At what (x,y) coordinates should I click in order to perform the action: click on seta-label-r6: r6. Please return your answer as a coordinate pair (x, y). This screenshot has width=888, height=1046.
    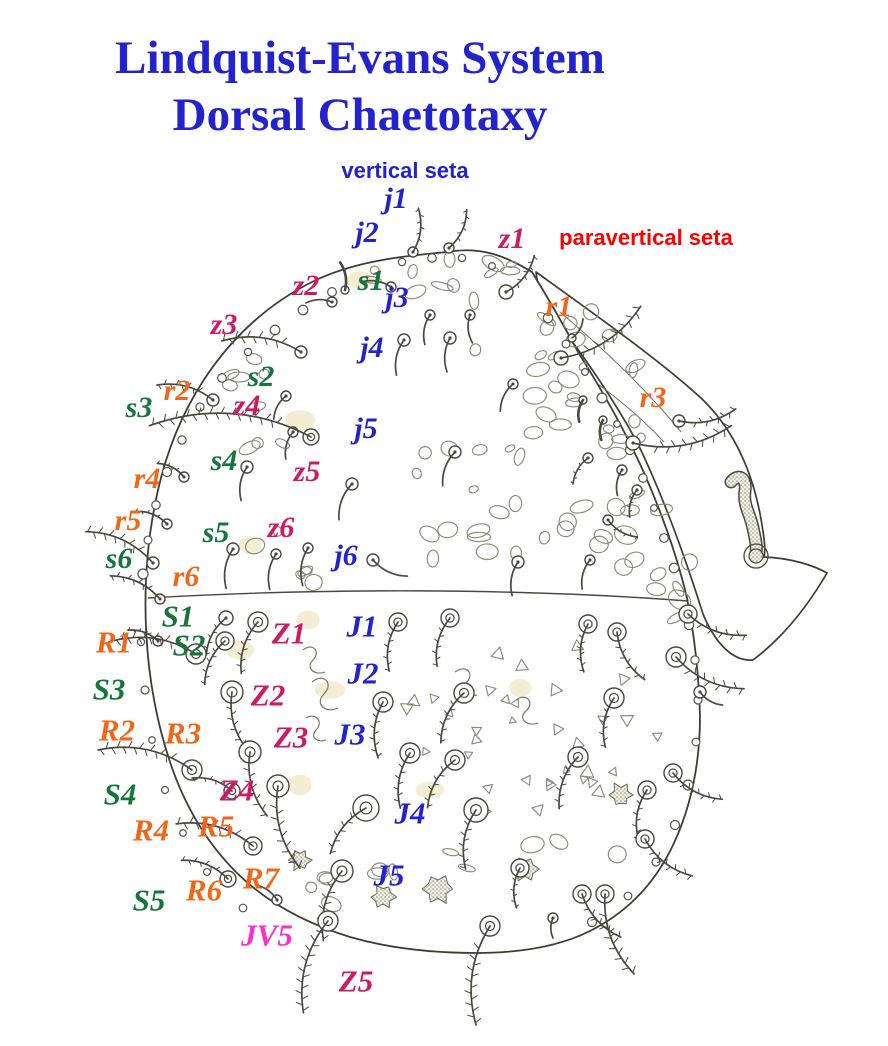
    Looking at the image, I should click on (186, 576).